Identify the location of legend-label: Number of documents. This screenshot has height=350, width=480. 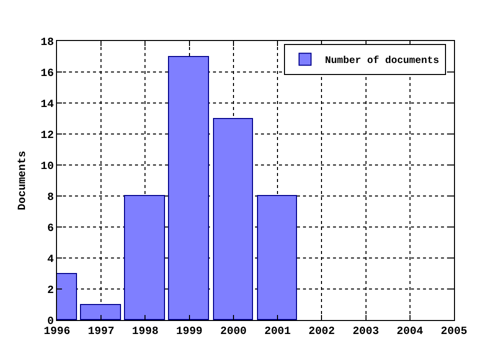
(382, 61).